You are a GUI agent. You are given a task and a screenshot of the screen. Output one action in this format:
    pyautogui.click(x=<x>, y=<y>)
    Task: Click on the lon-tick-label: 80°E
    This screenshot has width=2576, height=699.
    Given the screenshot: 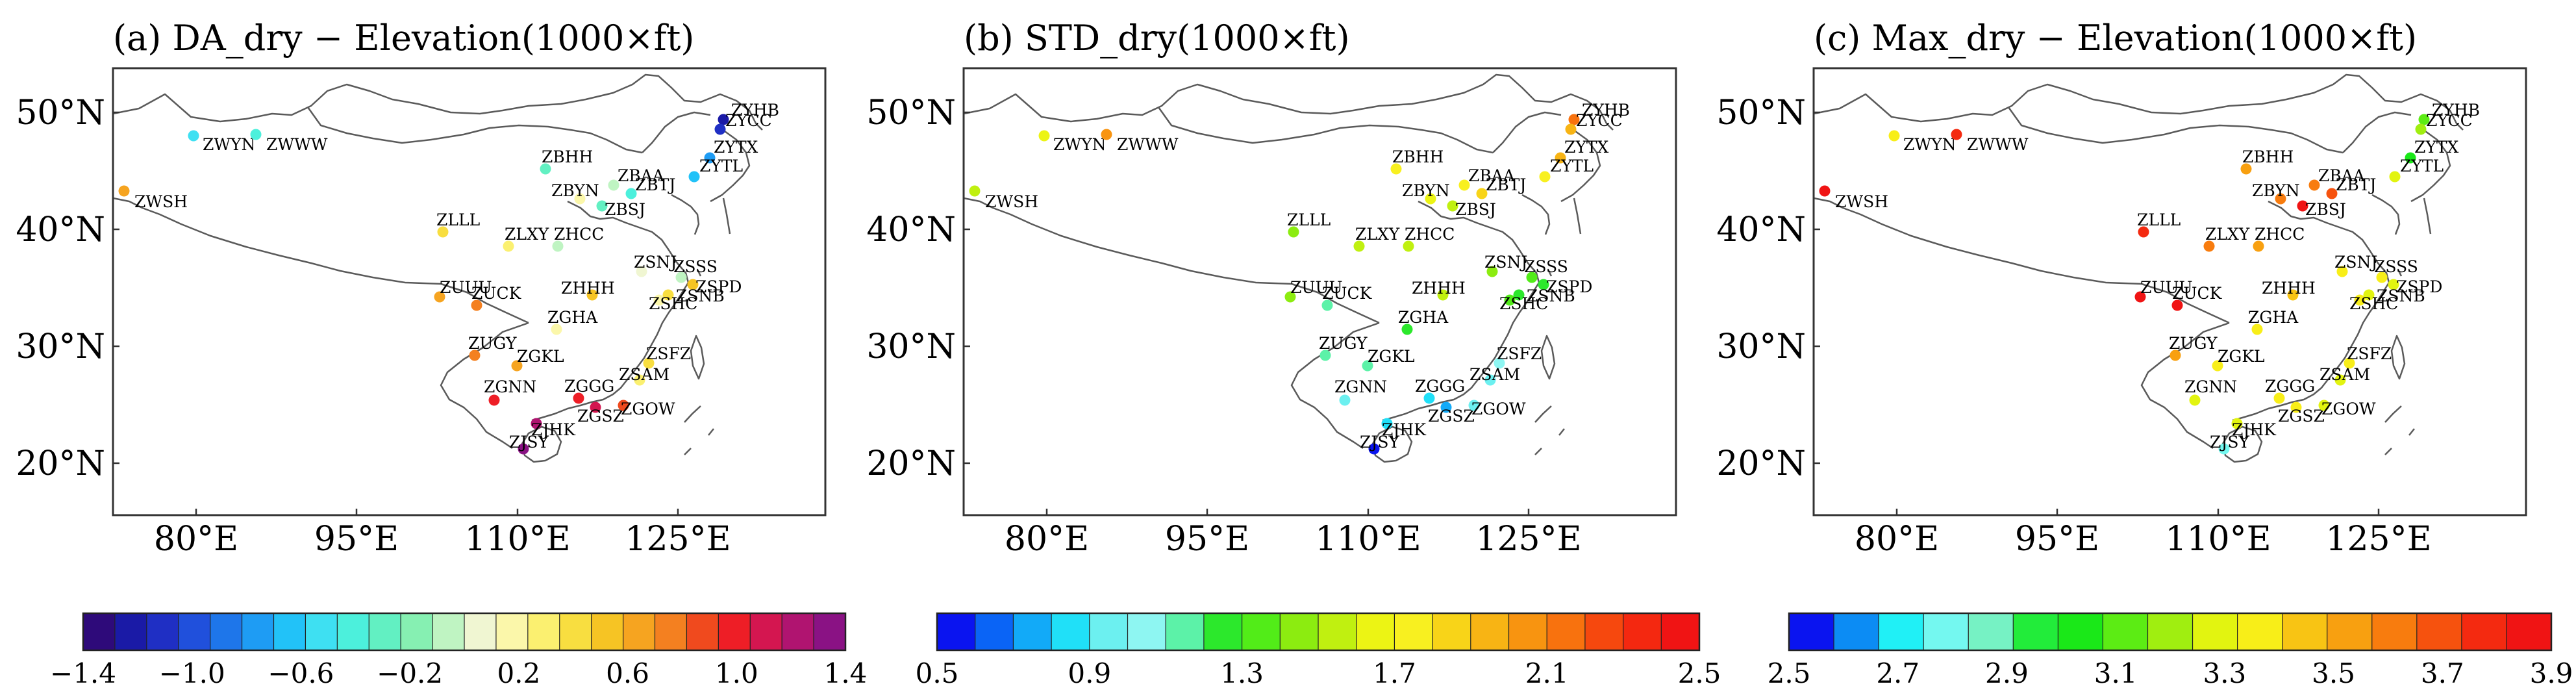 What is the action you would take?
    pyautogui.click(x=196, y=540)
    